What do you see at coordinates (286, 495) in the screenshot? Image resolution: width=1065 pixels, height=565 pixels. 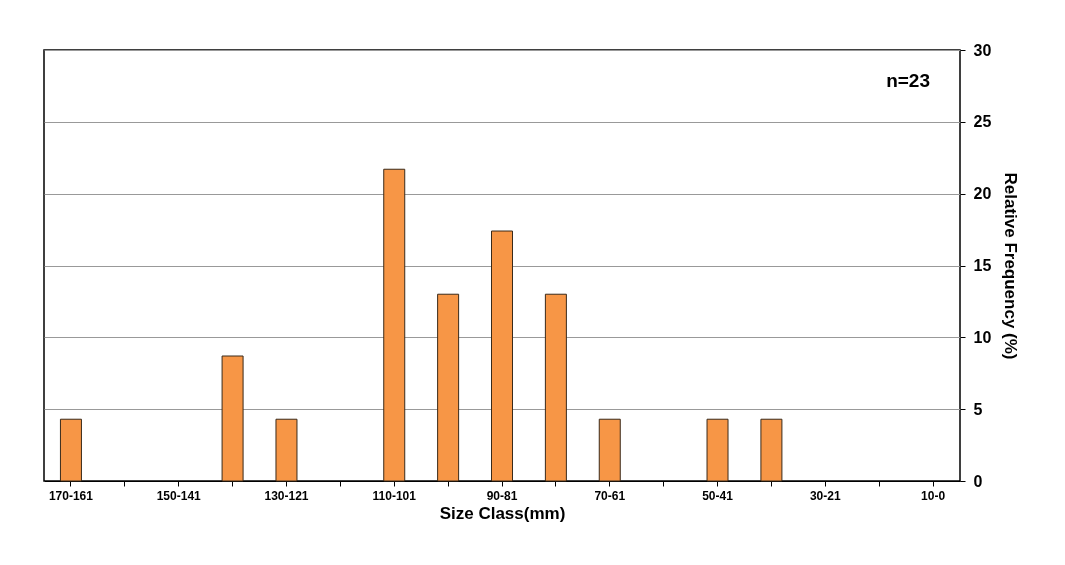 I see `x-tick-label: 130-121` at bounding box center [286, 495].